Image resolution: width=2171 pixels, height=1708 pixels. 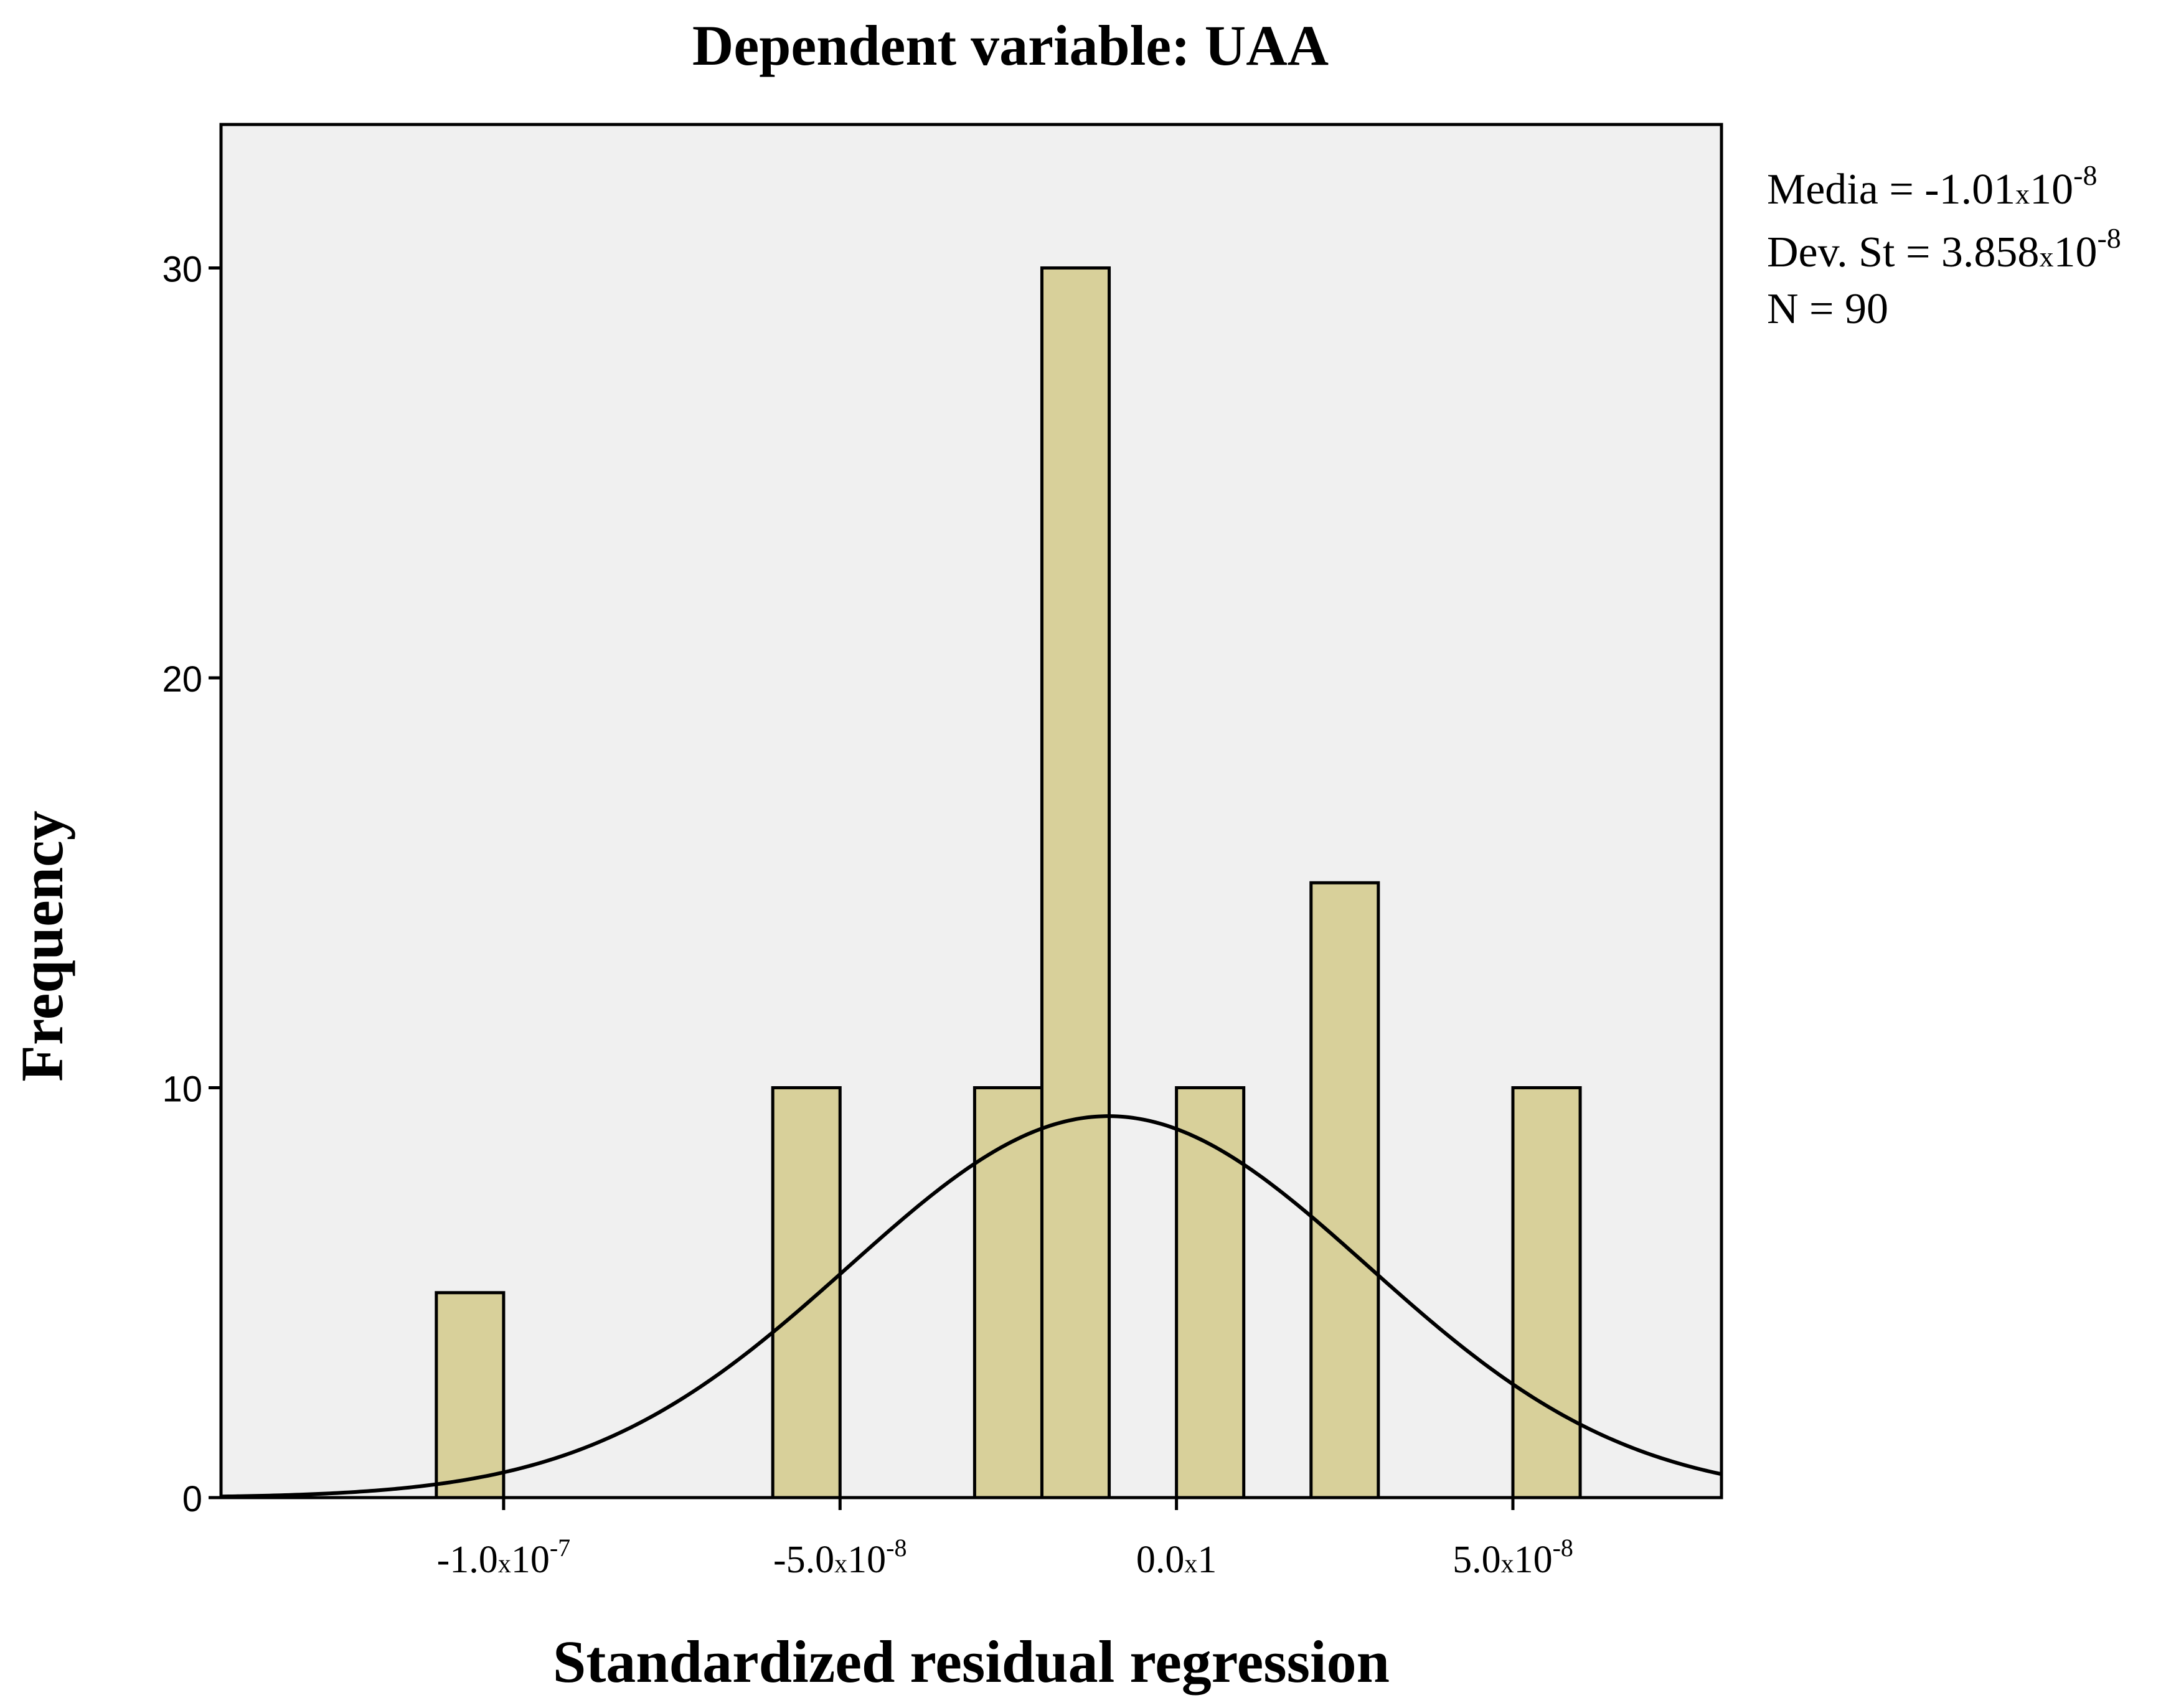 I want to click on stat-std: Dev. St = 3.858x10-8, so click(x=1944, y=249).